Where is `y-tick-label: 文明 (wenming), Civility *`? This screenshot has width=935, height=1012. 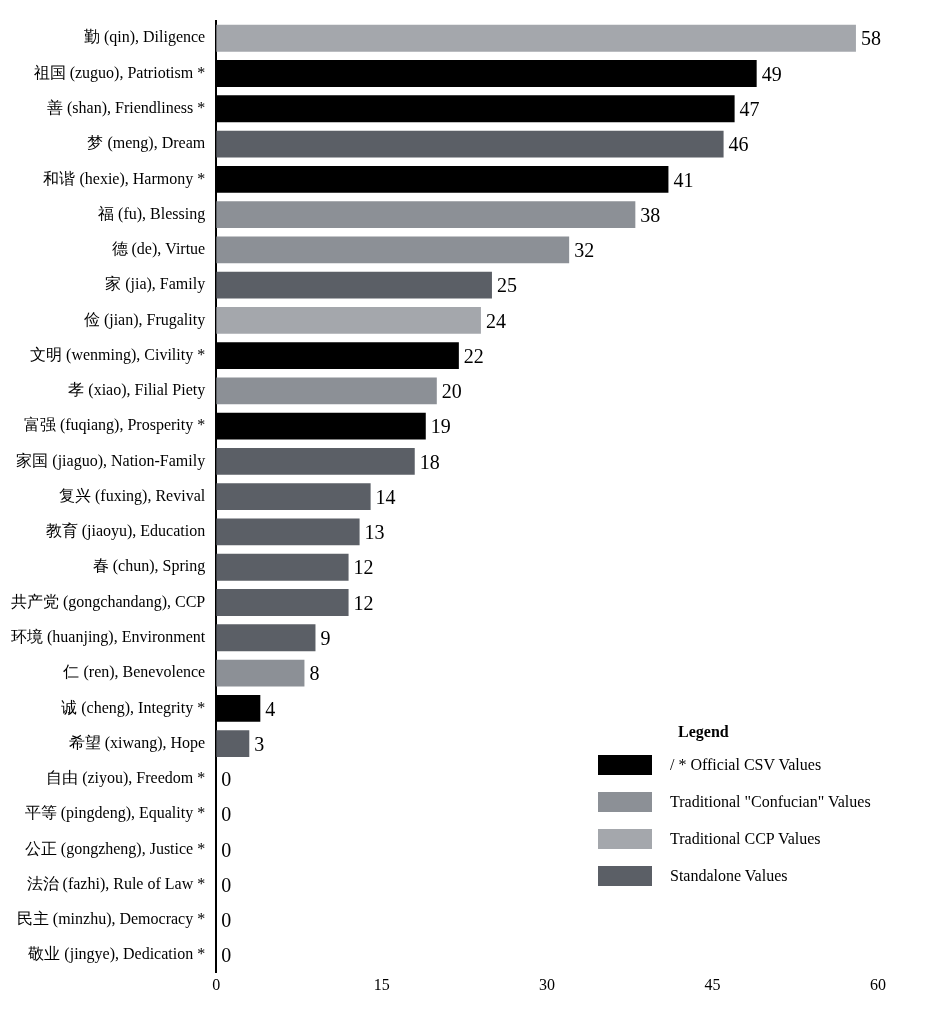
y-tick-label: 文明 (wenming), Civility * is located at coordinates (118, 354).